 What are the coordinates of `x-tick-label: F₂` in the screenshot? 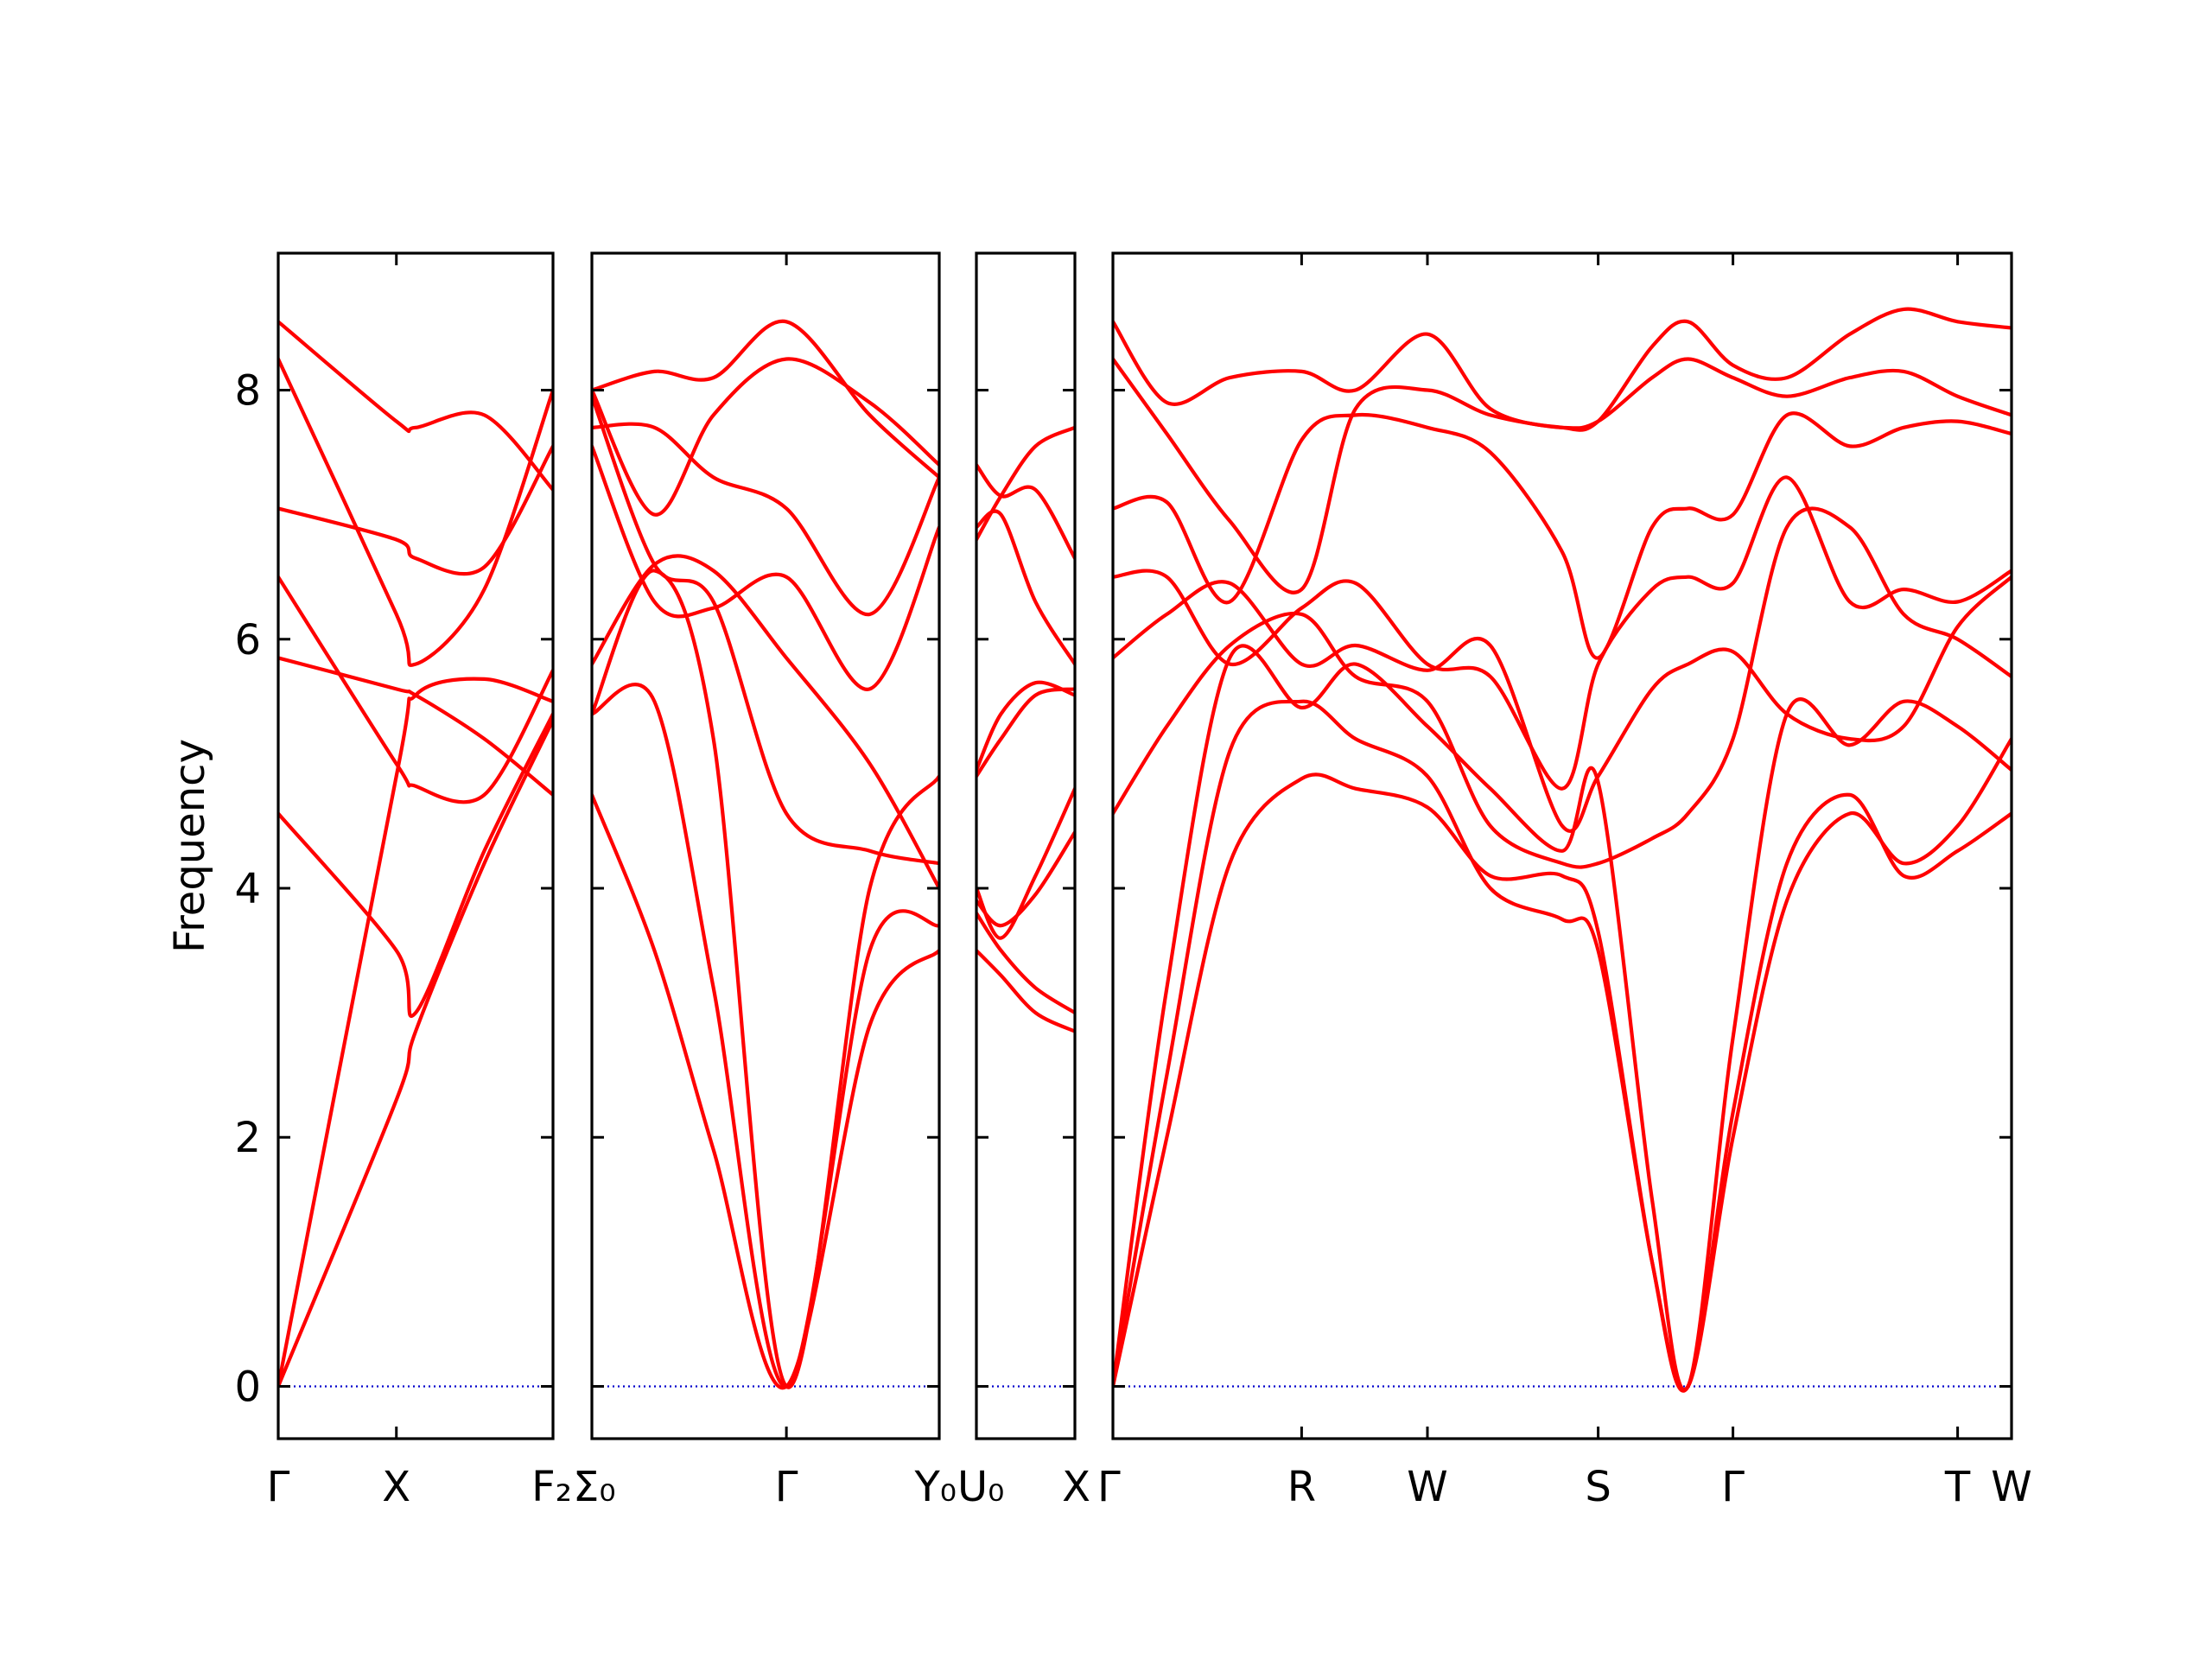 It's located at (551, 1487).